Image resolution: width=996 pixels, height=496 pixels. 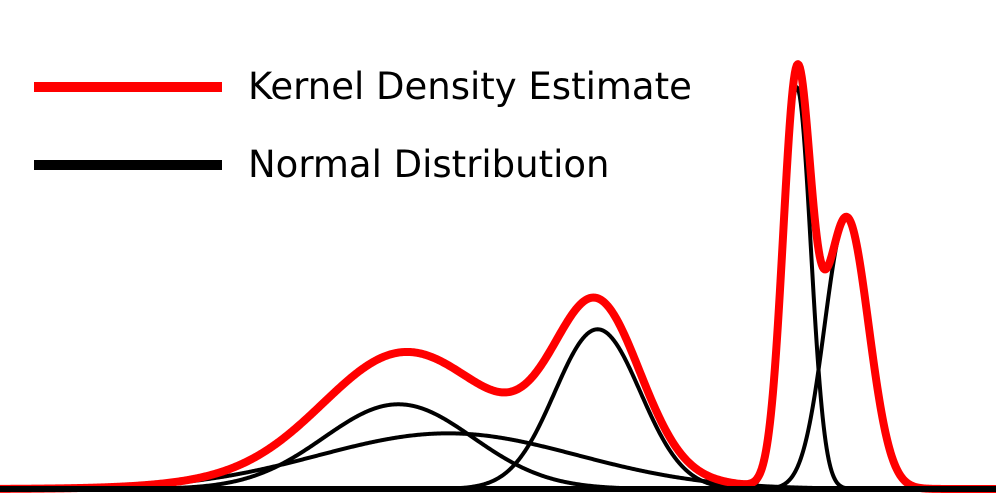 I want to click on legend-label-kde: Kernel Density Estimate, so click(x=470, y=86).